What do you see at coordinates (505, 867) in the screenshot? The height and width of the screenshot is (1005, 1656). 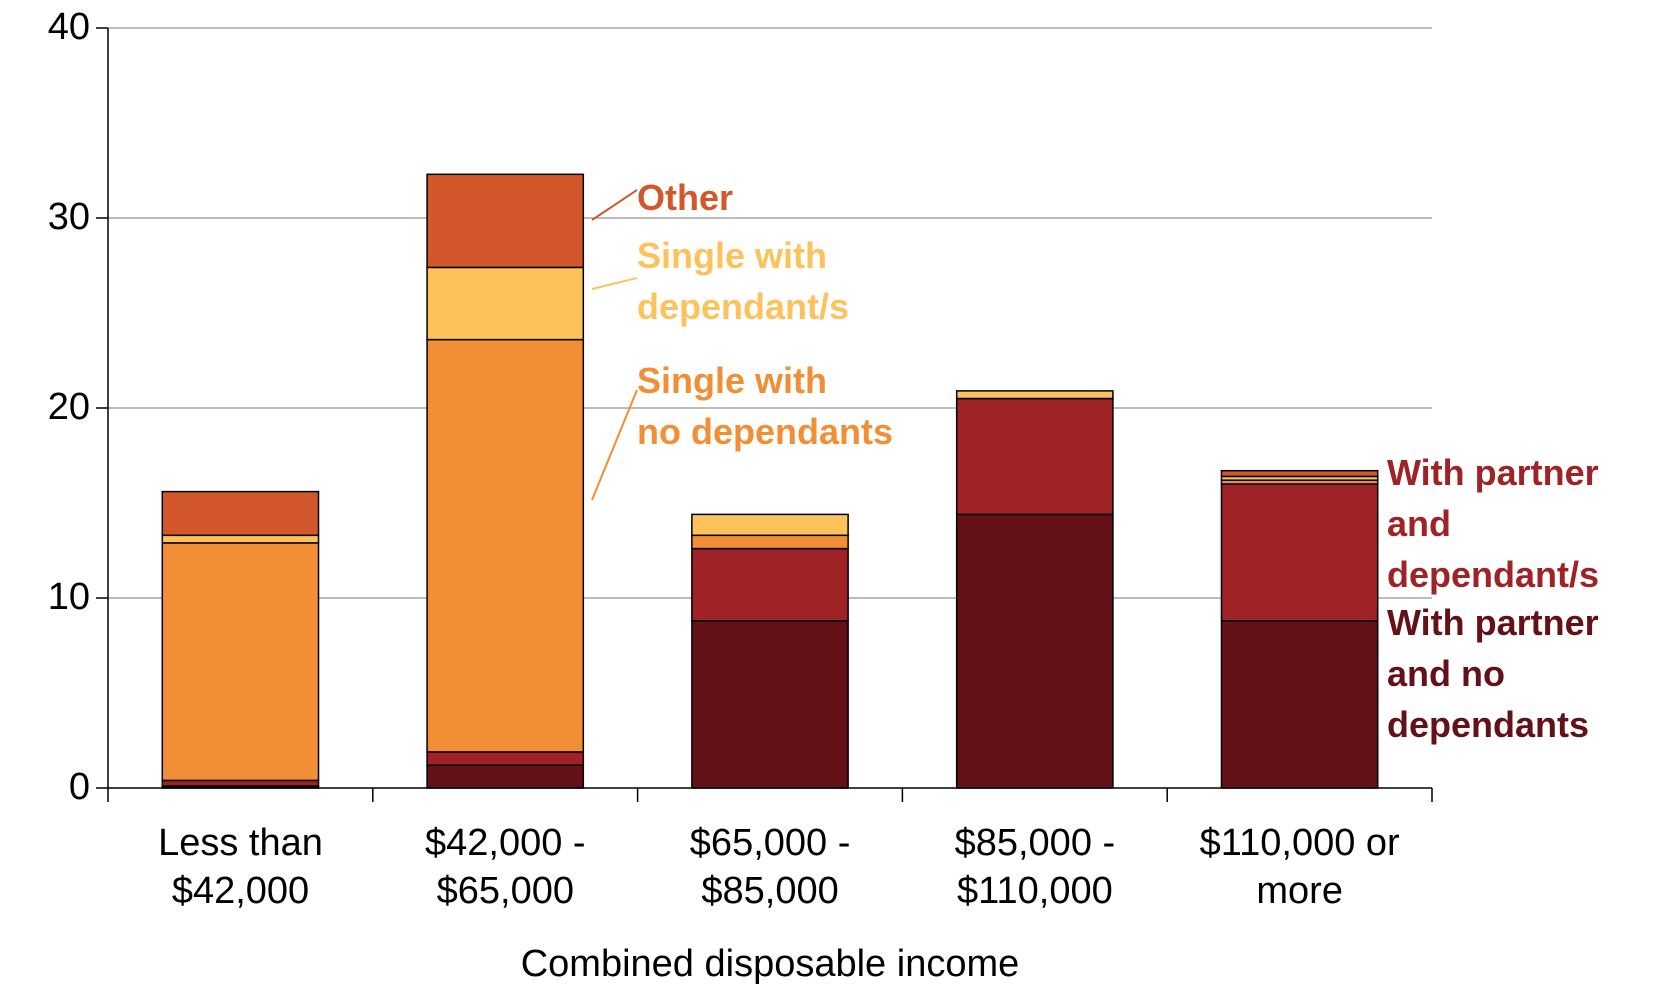 I see `x-tick-label: $42,000 - $65,000` at bounding box center [505, 867].